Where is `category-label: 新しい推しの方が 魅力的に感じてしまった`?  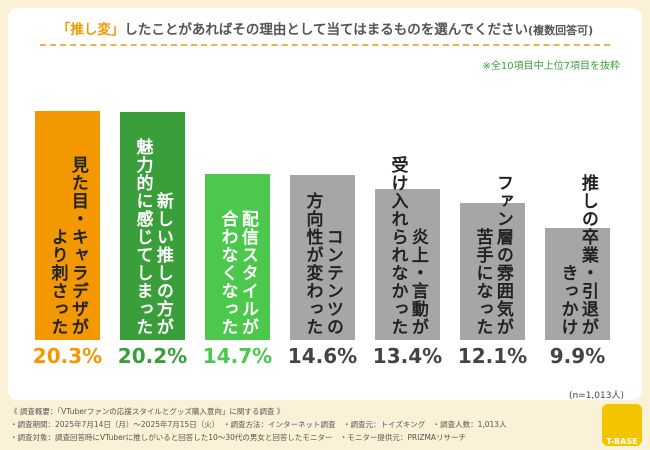 category-label: 新しい推しの方が 魅力的に感じてしまった is located at coordinates (152, 237).